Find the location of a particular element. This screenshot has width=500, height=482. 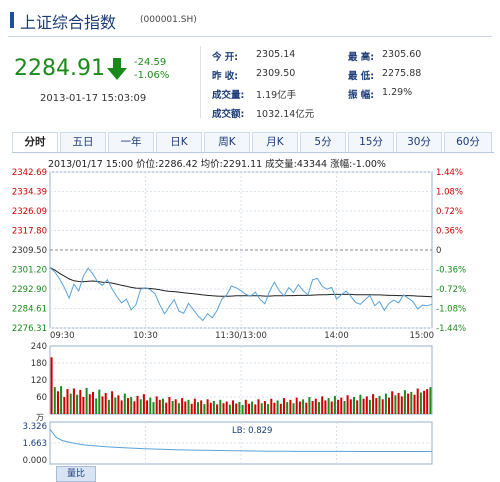

high-value: 2305.60 is located at coordinates (402, 54).